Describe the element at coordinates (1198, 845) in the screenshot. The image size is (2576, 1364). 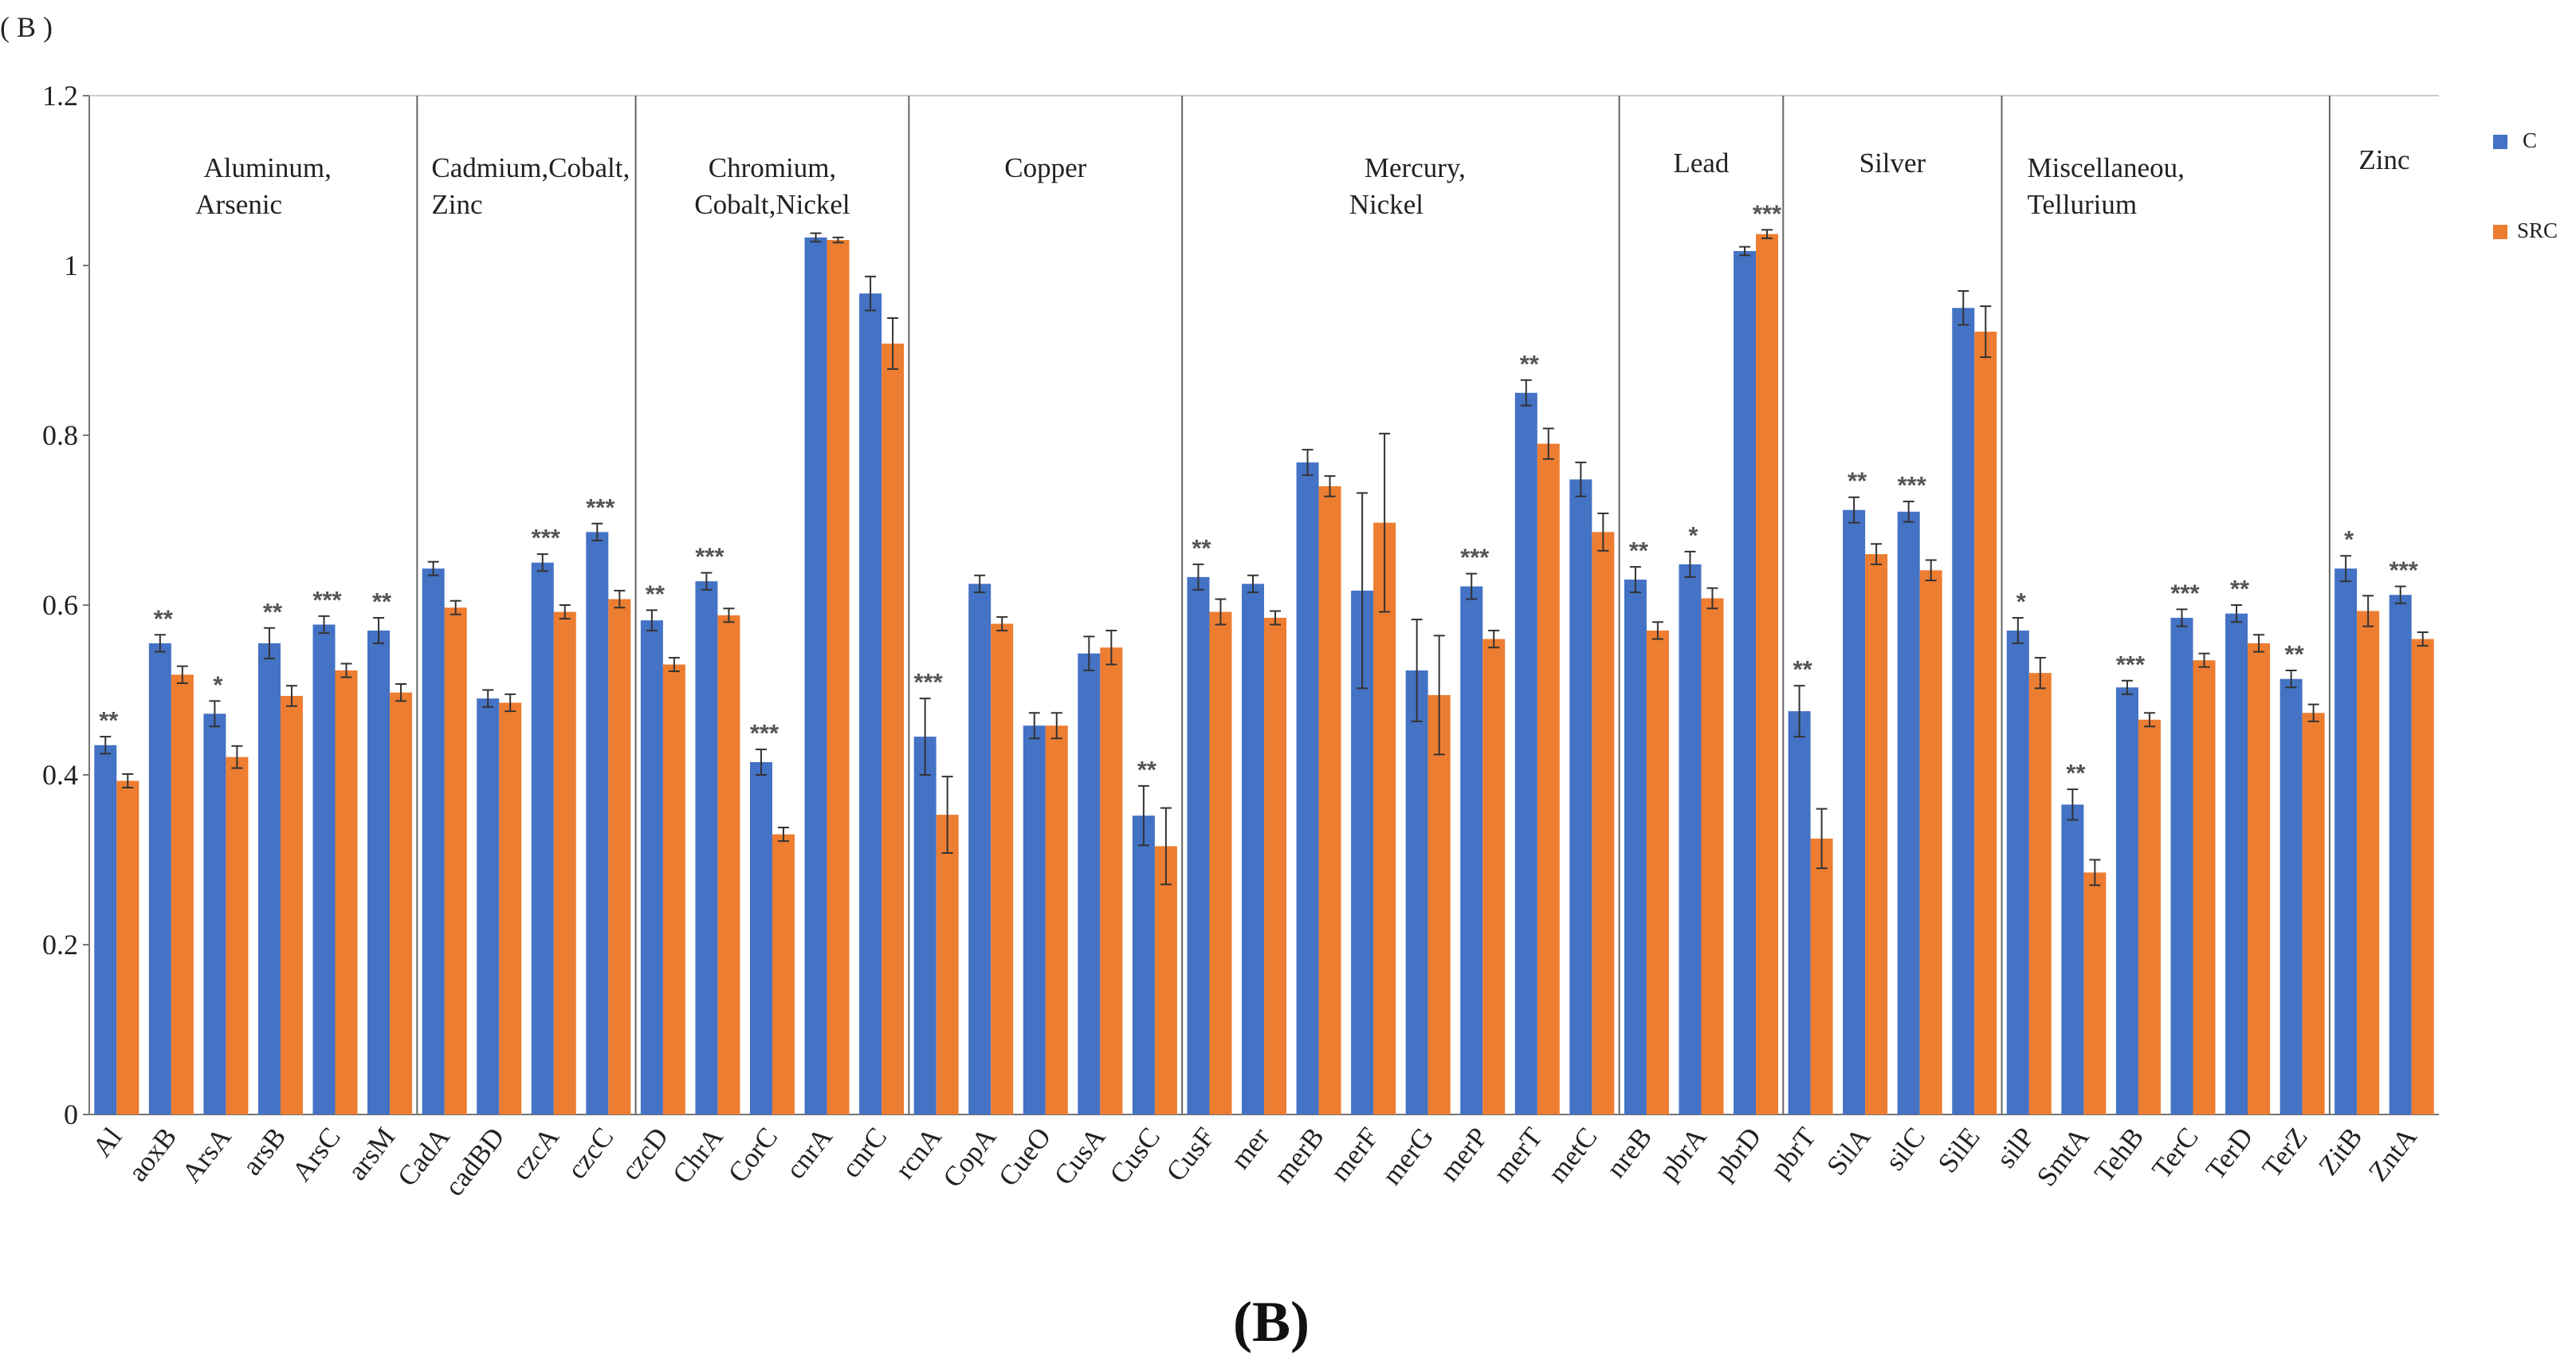
I see `bar-C-CusF` at that location.